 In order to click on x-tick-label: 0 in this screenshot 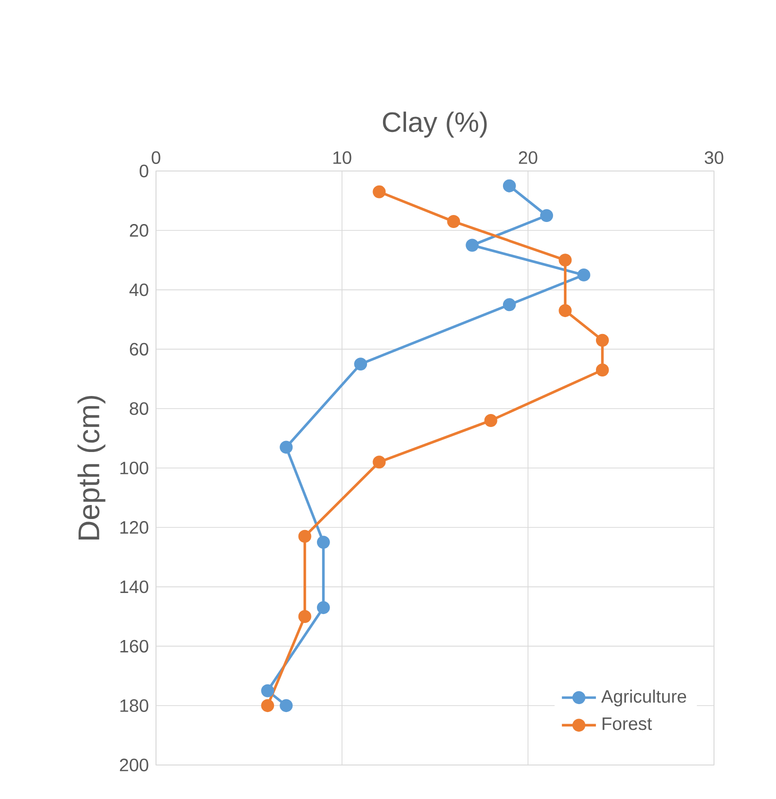, I will do `click(156, 157)`.